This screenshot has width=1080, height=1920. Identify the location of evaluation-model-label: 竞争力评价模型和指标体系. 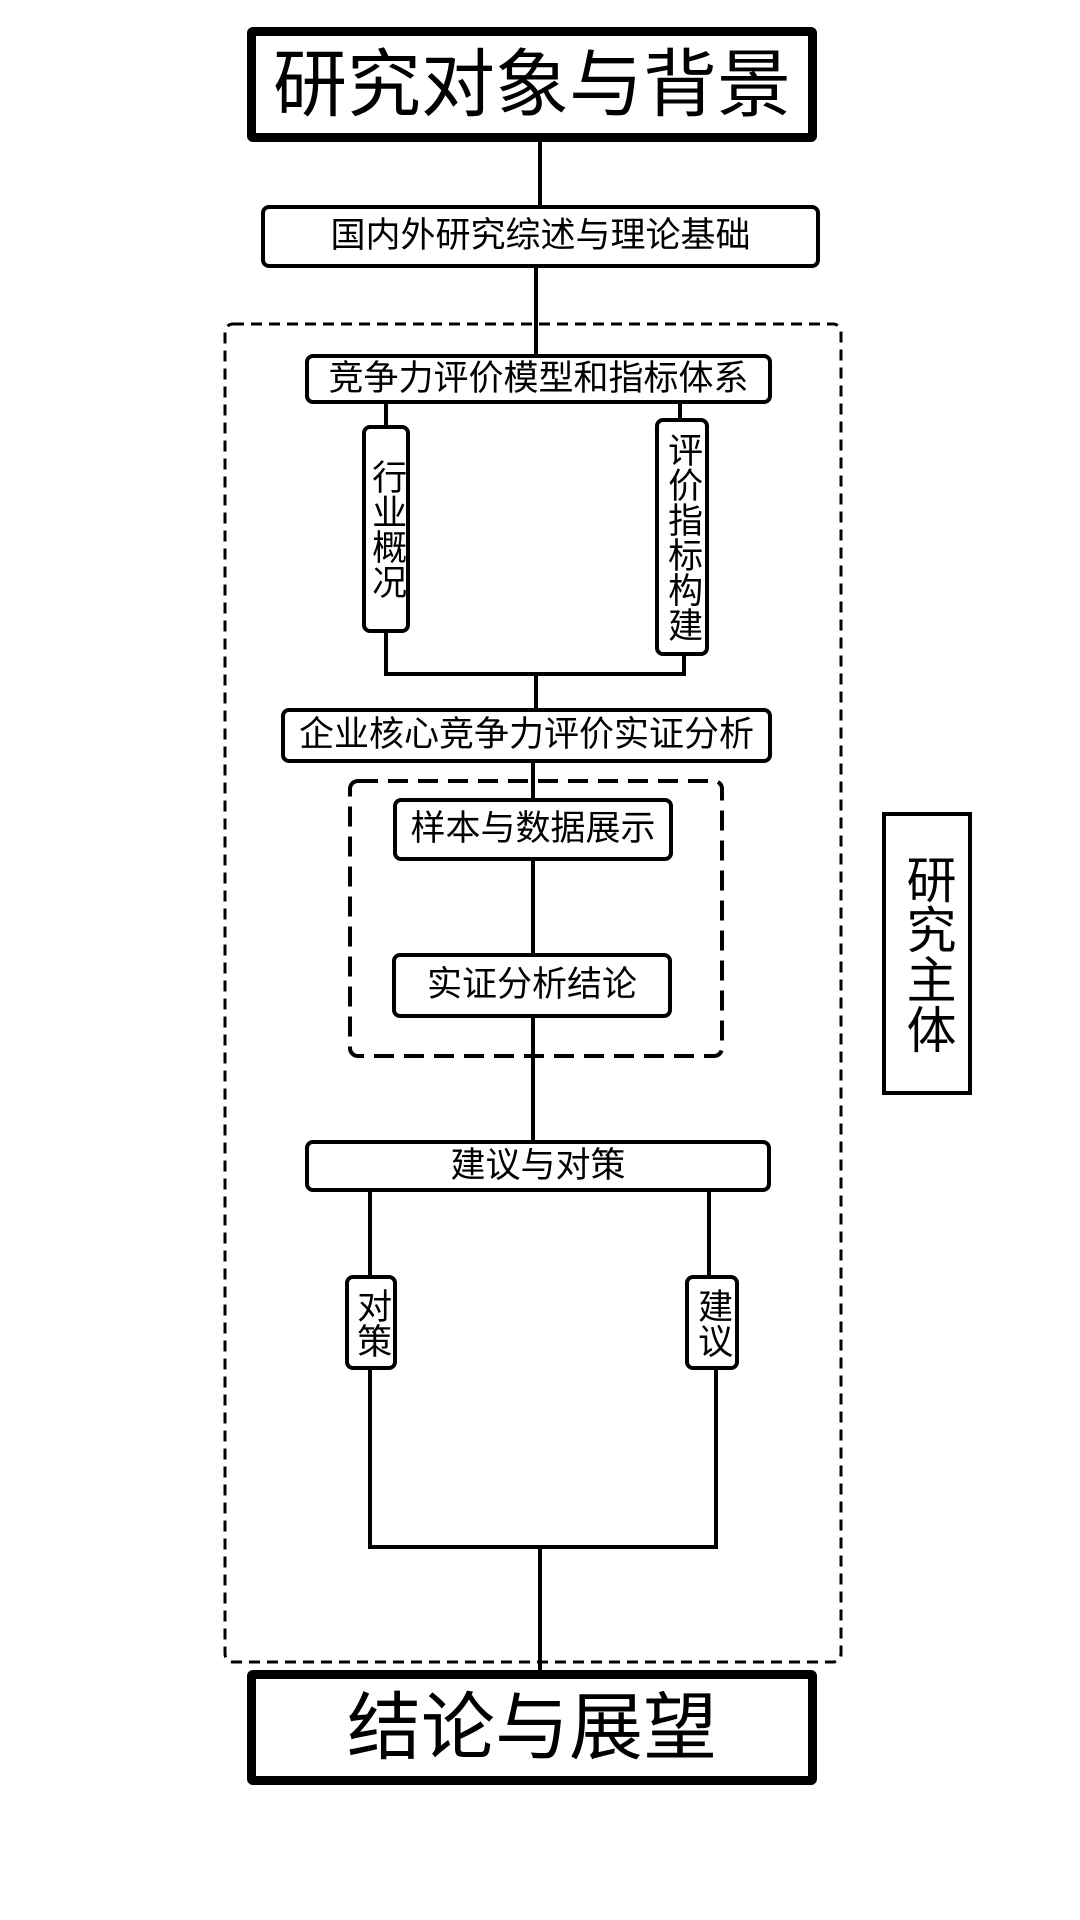
(538, 378).